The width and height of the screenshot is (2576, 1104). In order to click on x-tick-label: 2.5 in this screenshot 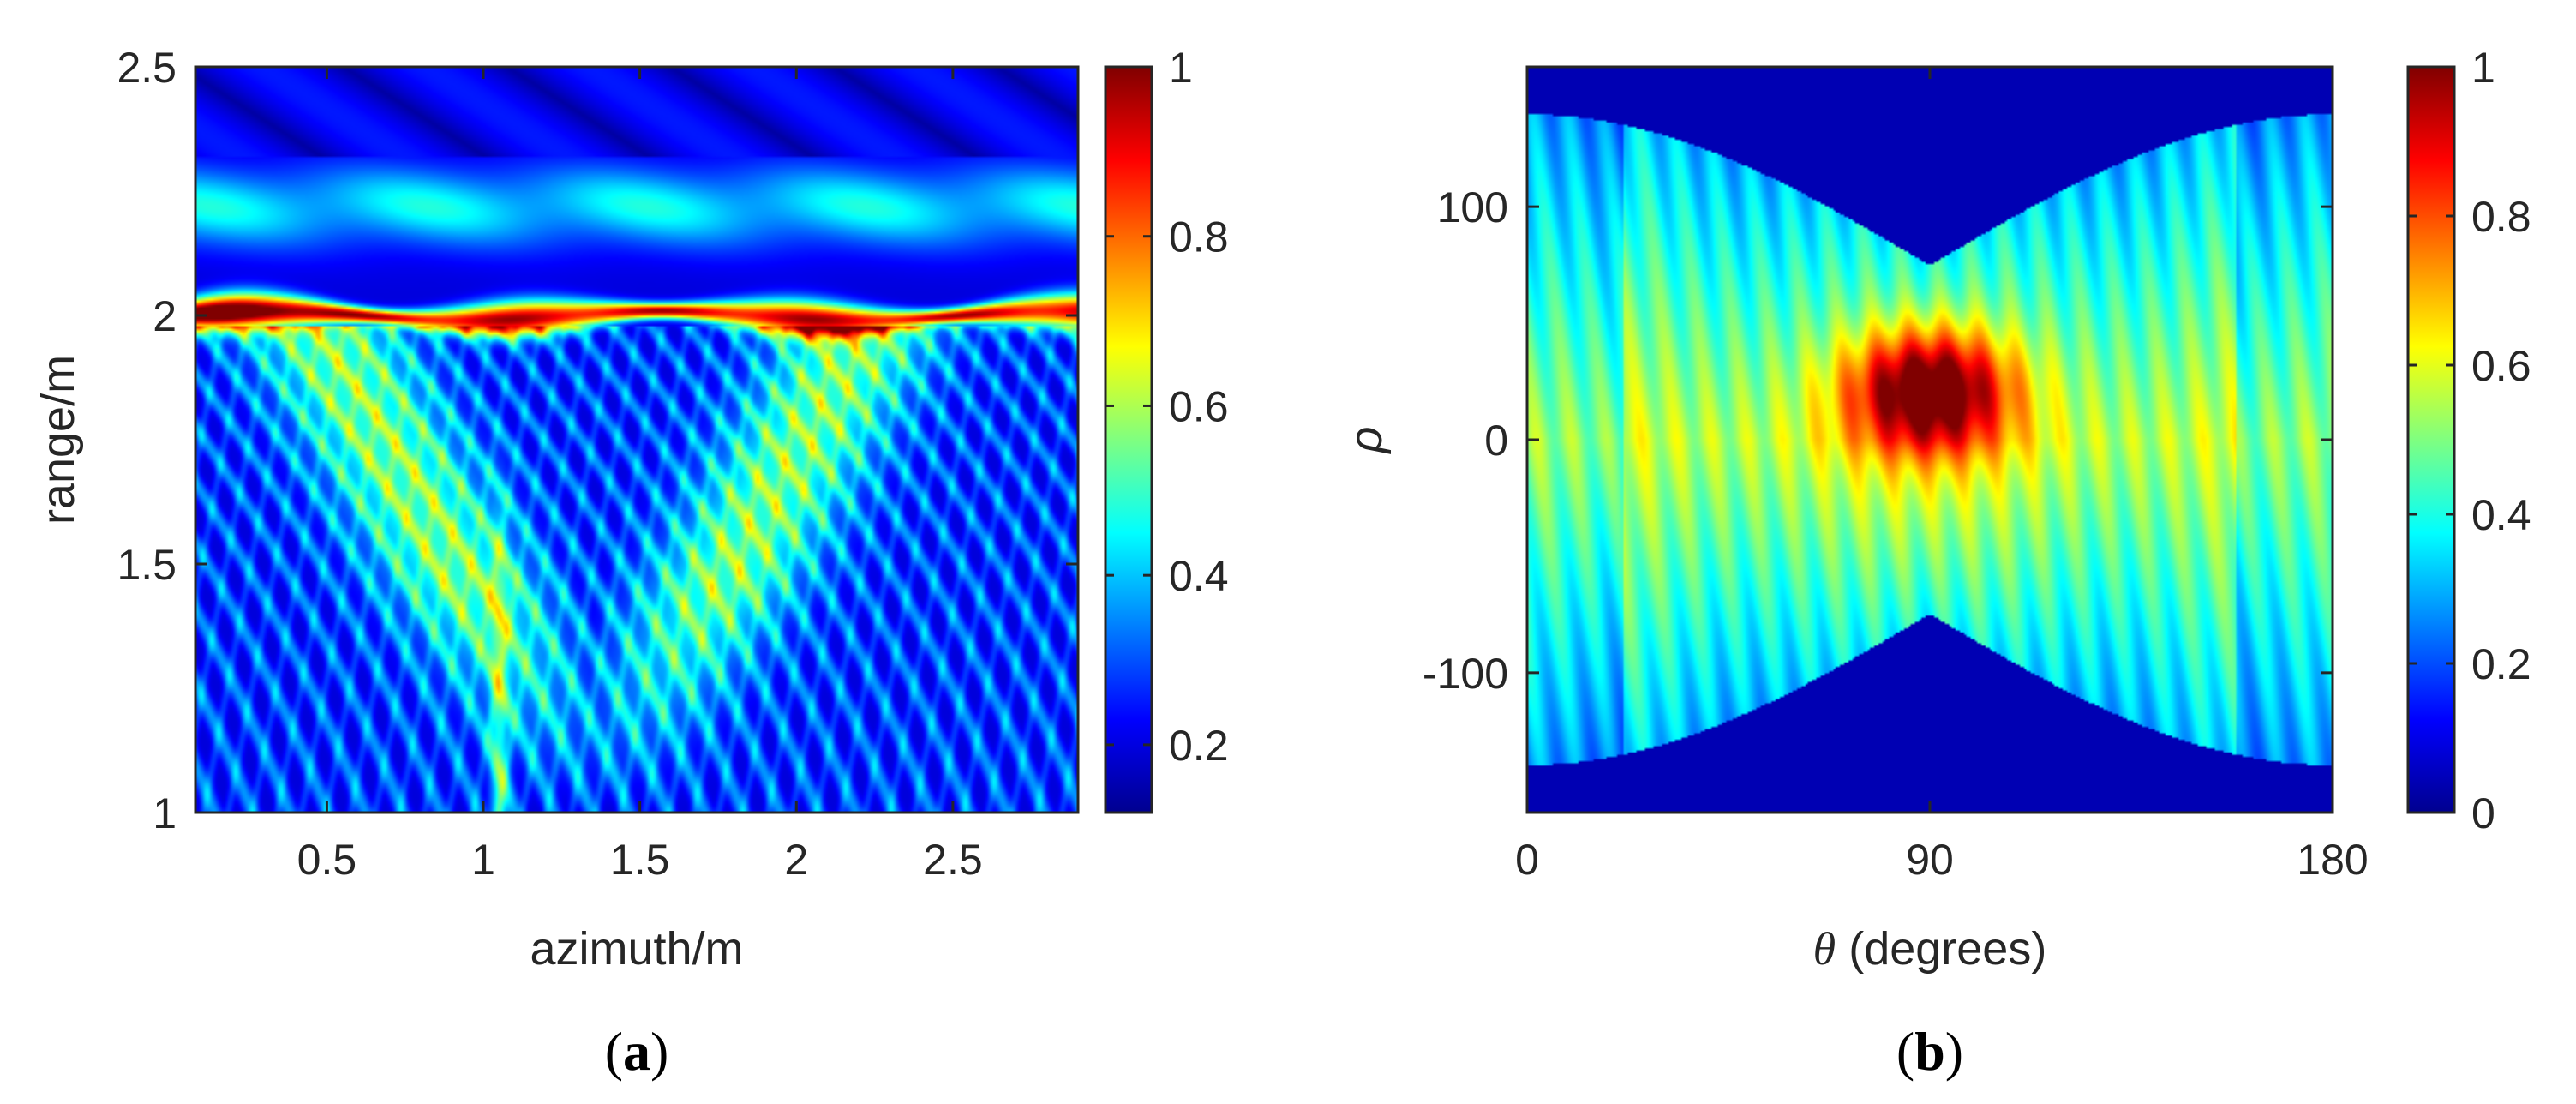, I will do `click(953, 860)`.